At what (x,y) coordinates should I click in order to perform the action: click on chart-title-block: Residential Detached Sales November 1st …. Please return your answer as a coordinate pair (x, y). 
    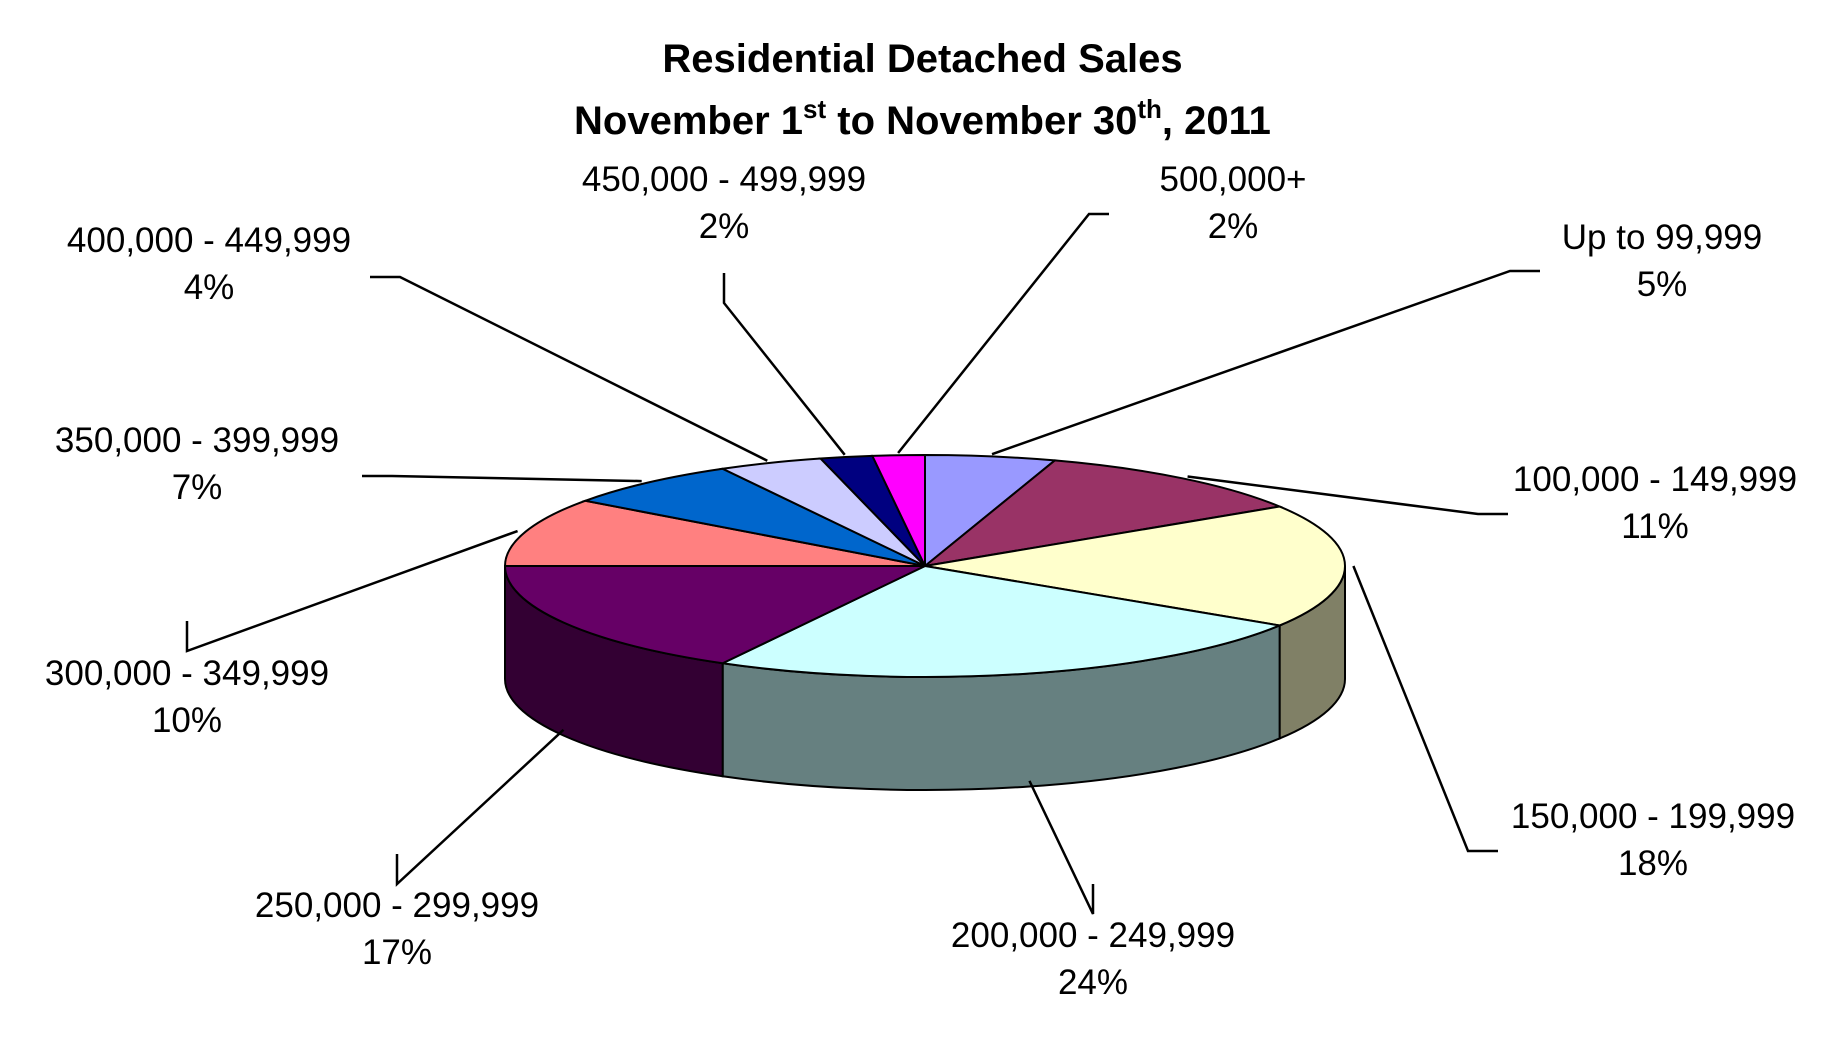
    Looking at the image, I should click on (922, 90).